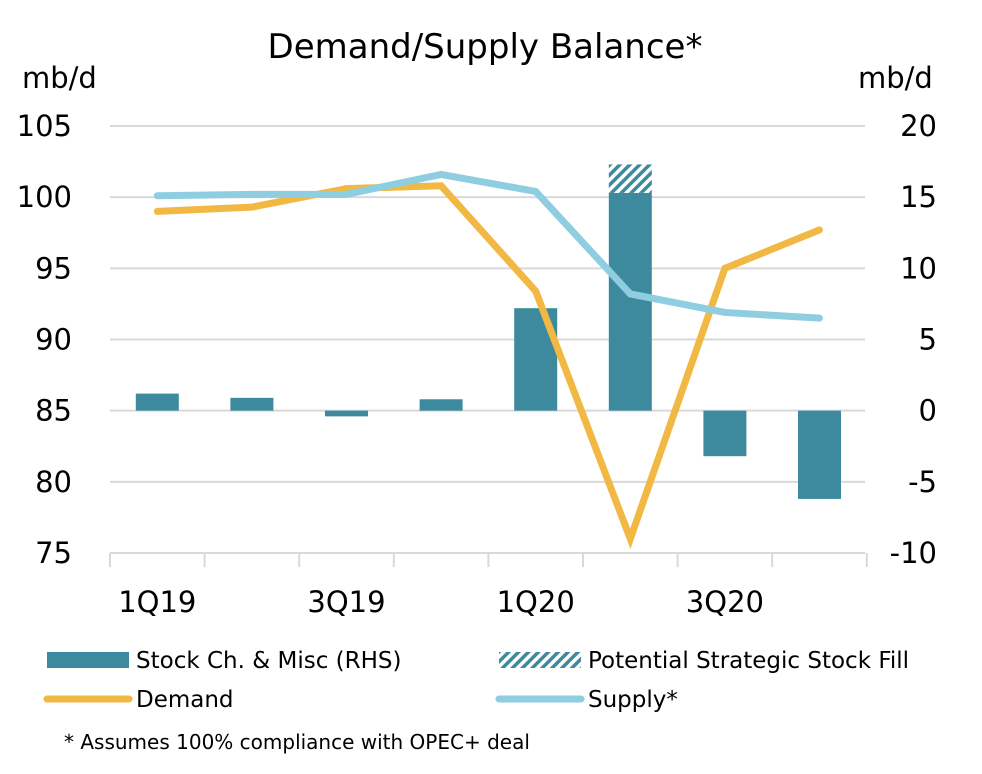 This screenshot has height=774, width=982. What do you see at coordinates (922, 482) in the screenshot?
I see `right-tick-label: -5` at bounding box center [922, 482].